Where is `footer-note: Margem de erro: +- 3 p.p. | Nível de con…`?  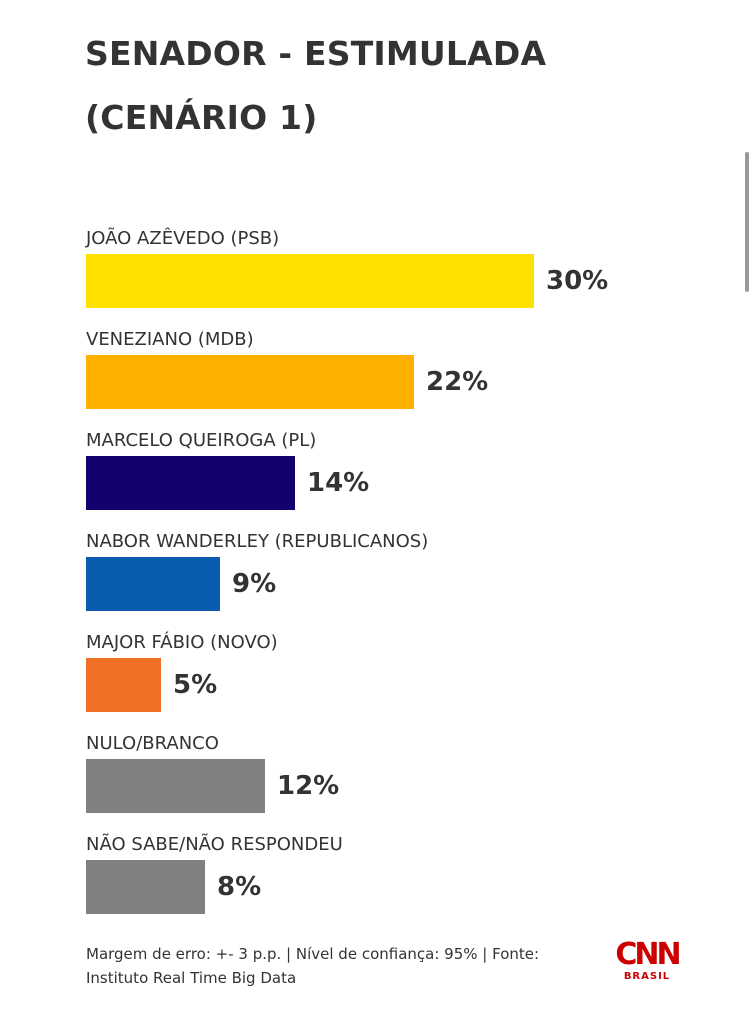
footer-note: Margem de erro: +- 3 p.p. | Nível de con… is located at coordinates (313, 966).